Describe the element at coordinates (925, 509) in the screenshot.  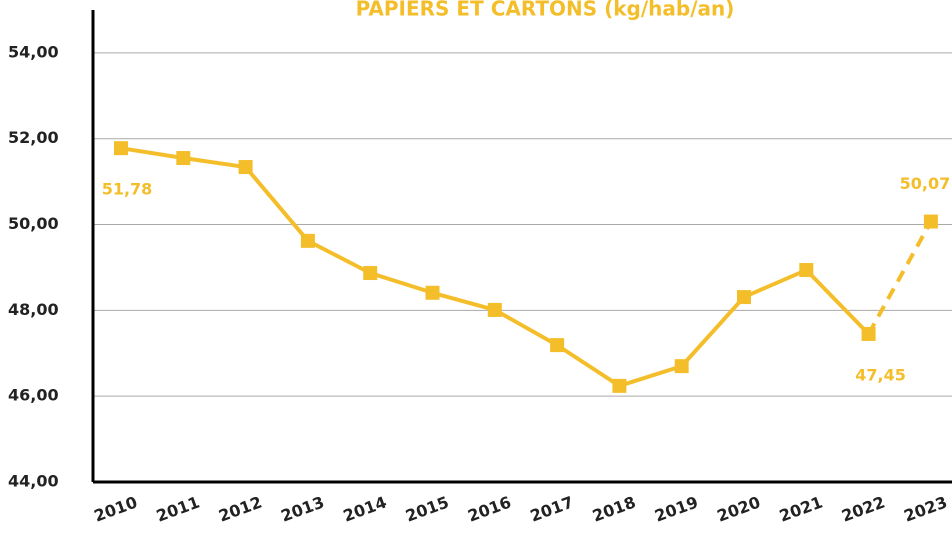
I see `x-tick-label: 2023` at that location.